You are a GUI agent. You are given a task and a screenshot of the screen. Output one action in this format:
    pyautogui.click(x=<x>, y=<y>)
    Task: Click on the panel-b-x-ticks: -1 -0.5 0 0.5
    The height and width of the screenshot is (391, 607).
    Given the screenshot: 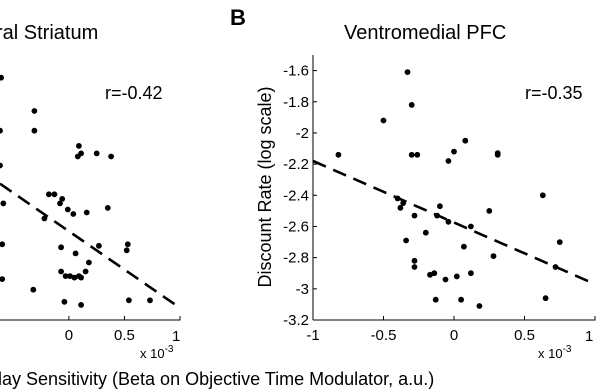 What is the action you would take?
    pyautogui.click(x=420, y=330)
    